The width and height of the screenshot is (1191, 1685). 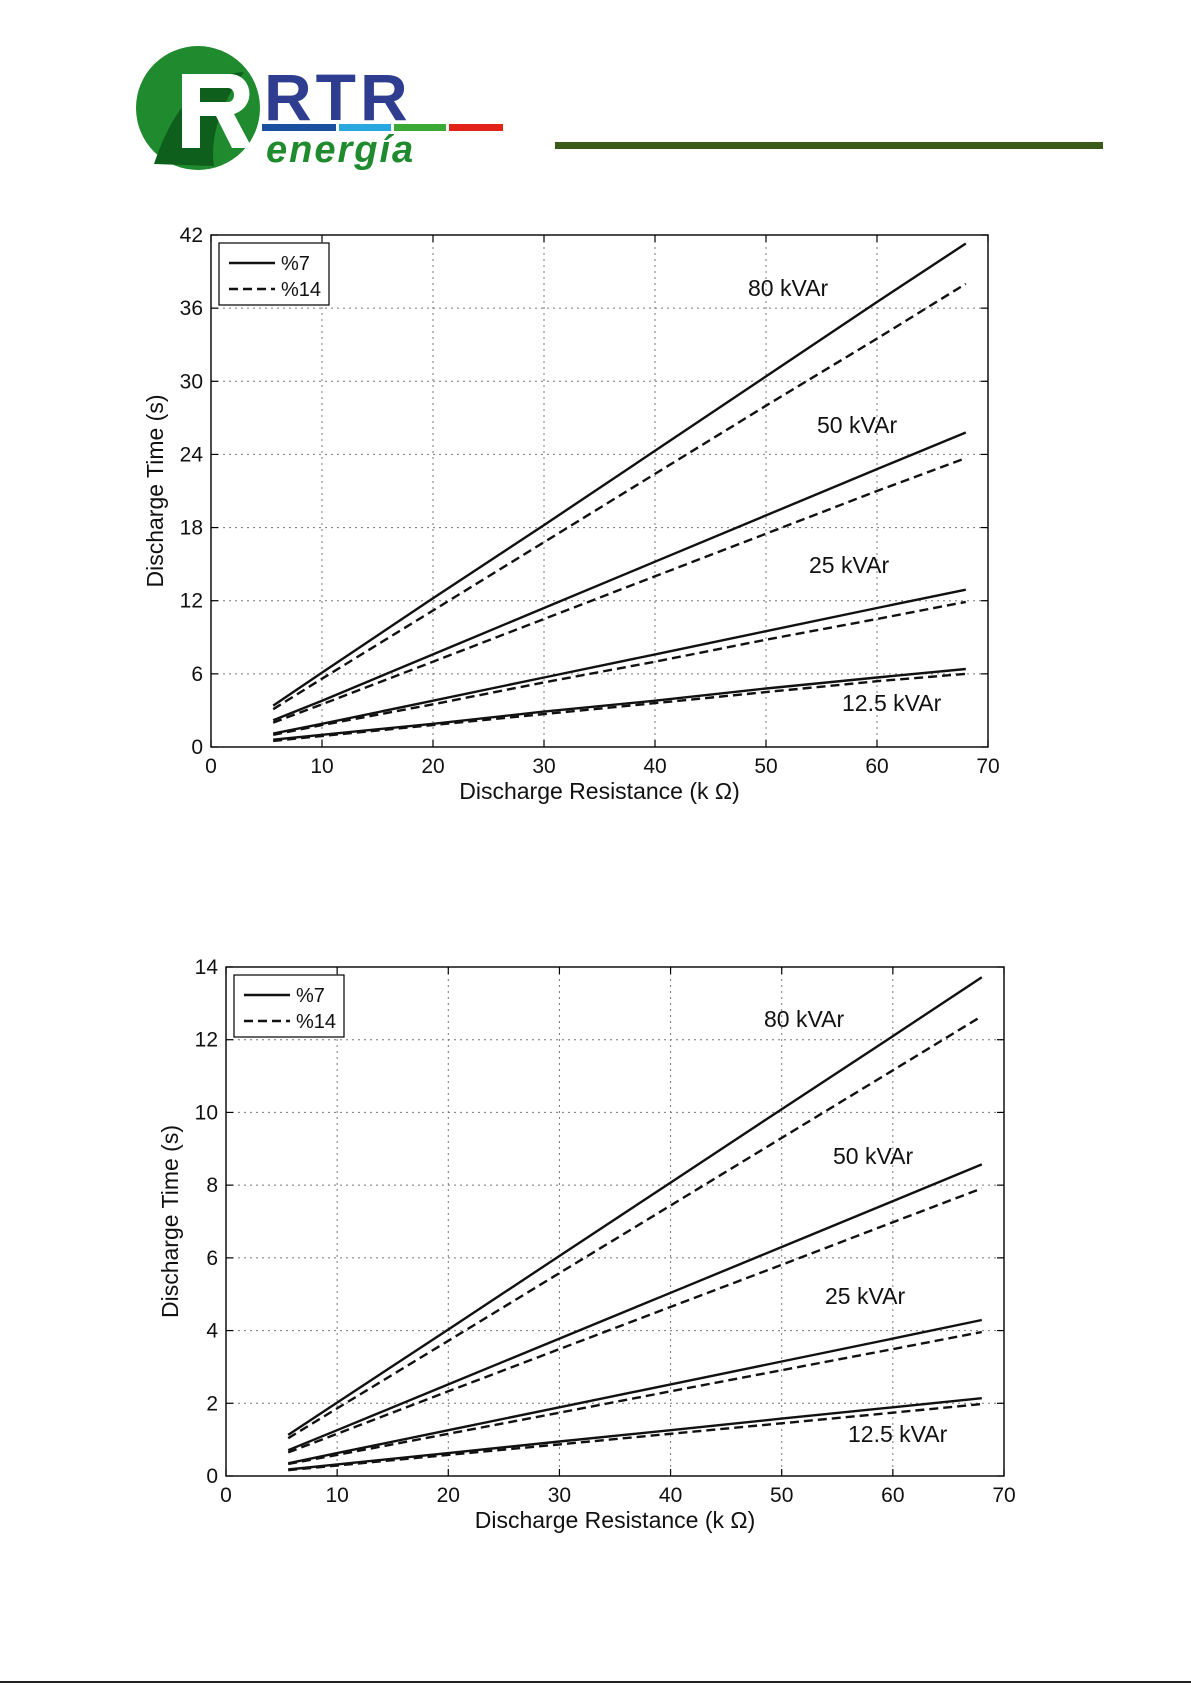 I want to click on y-tick-label: 24, so click(x=192, y=454).